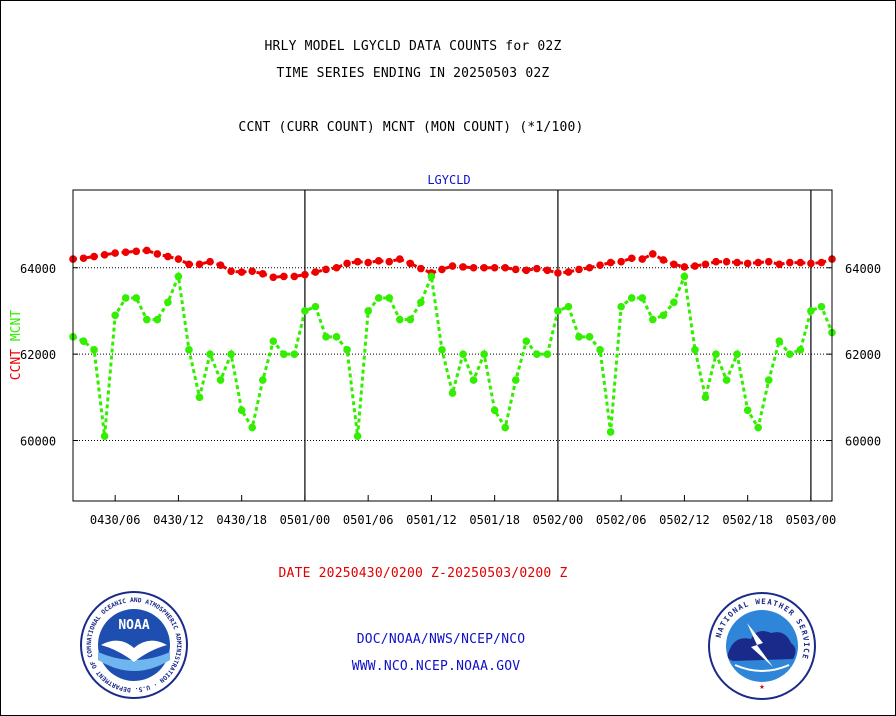  Describe the element at coordinates (494, 520) in the screenshot. I see `x-tick-label-0501/18: 0501/18` at that location.